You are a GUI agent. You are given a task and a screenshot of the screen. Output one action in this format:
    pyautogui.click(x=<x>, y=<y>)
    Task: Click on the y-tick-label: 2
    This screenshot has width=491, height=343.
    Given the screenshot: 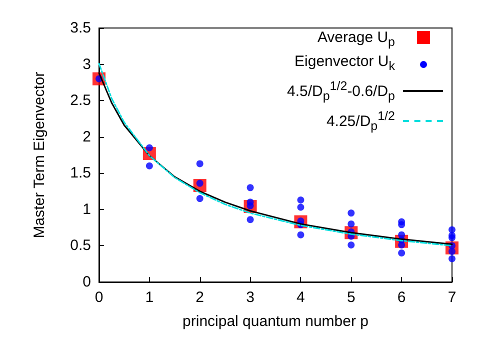 What is the action you would take?
    pyautogui.click(x=86, y=137)
    